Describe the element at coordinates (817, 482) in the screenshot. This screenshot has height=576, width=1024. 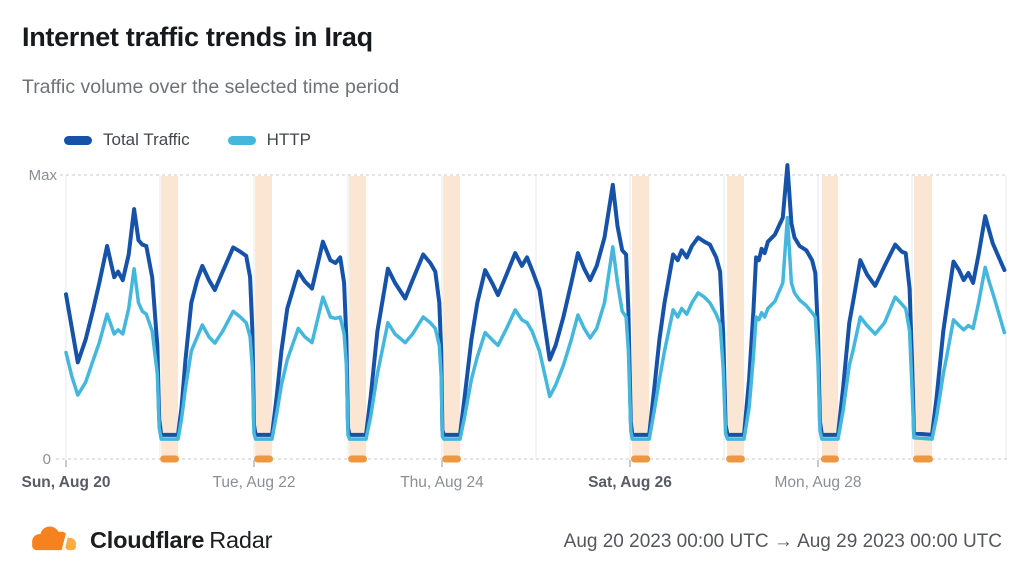
I see `x-tick-label: Mon, Aug 28` at that location.